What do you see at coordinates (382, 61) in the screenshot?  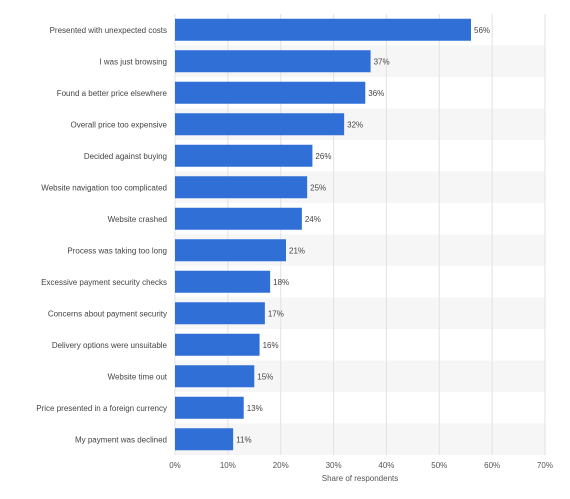 I see `value-label: 37%` at bounding box center [382, 61].